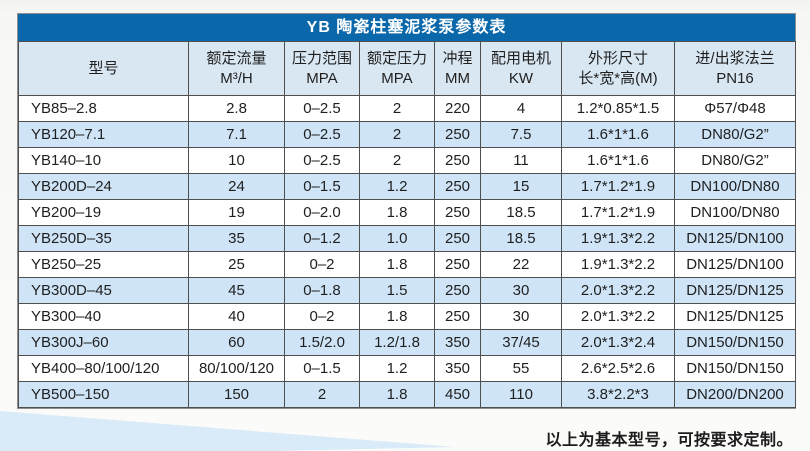 The image size is (810, 451). What do you see at coordinates (103, 108) in the screenshot?
I see `model-cell: YB85–2.8` at bounding box center [103, 108].